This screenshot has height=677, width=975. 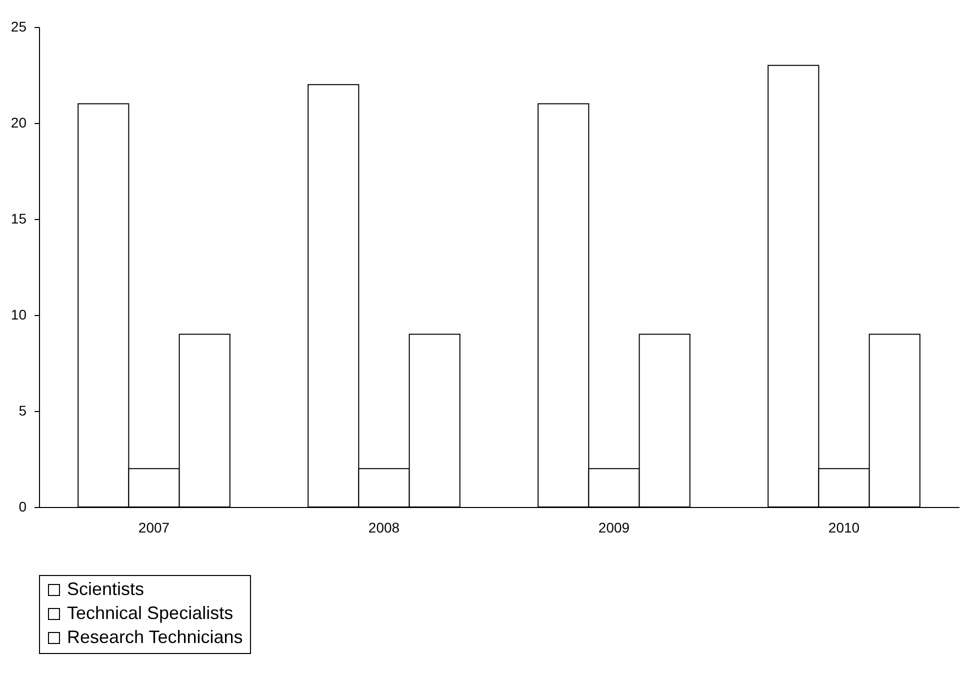 I want to click on x-tick-label: 2008, so click(x=384, y=528).